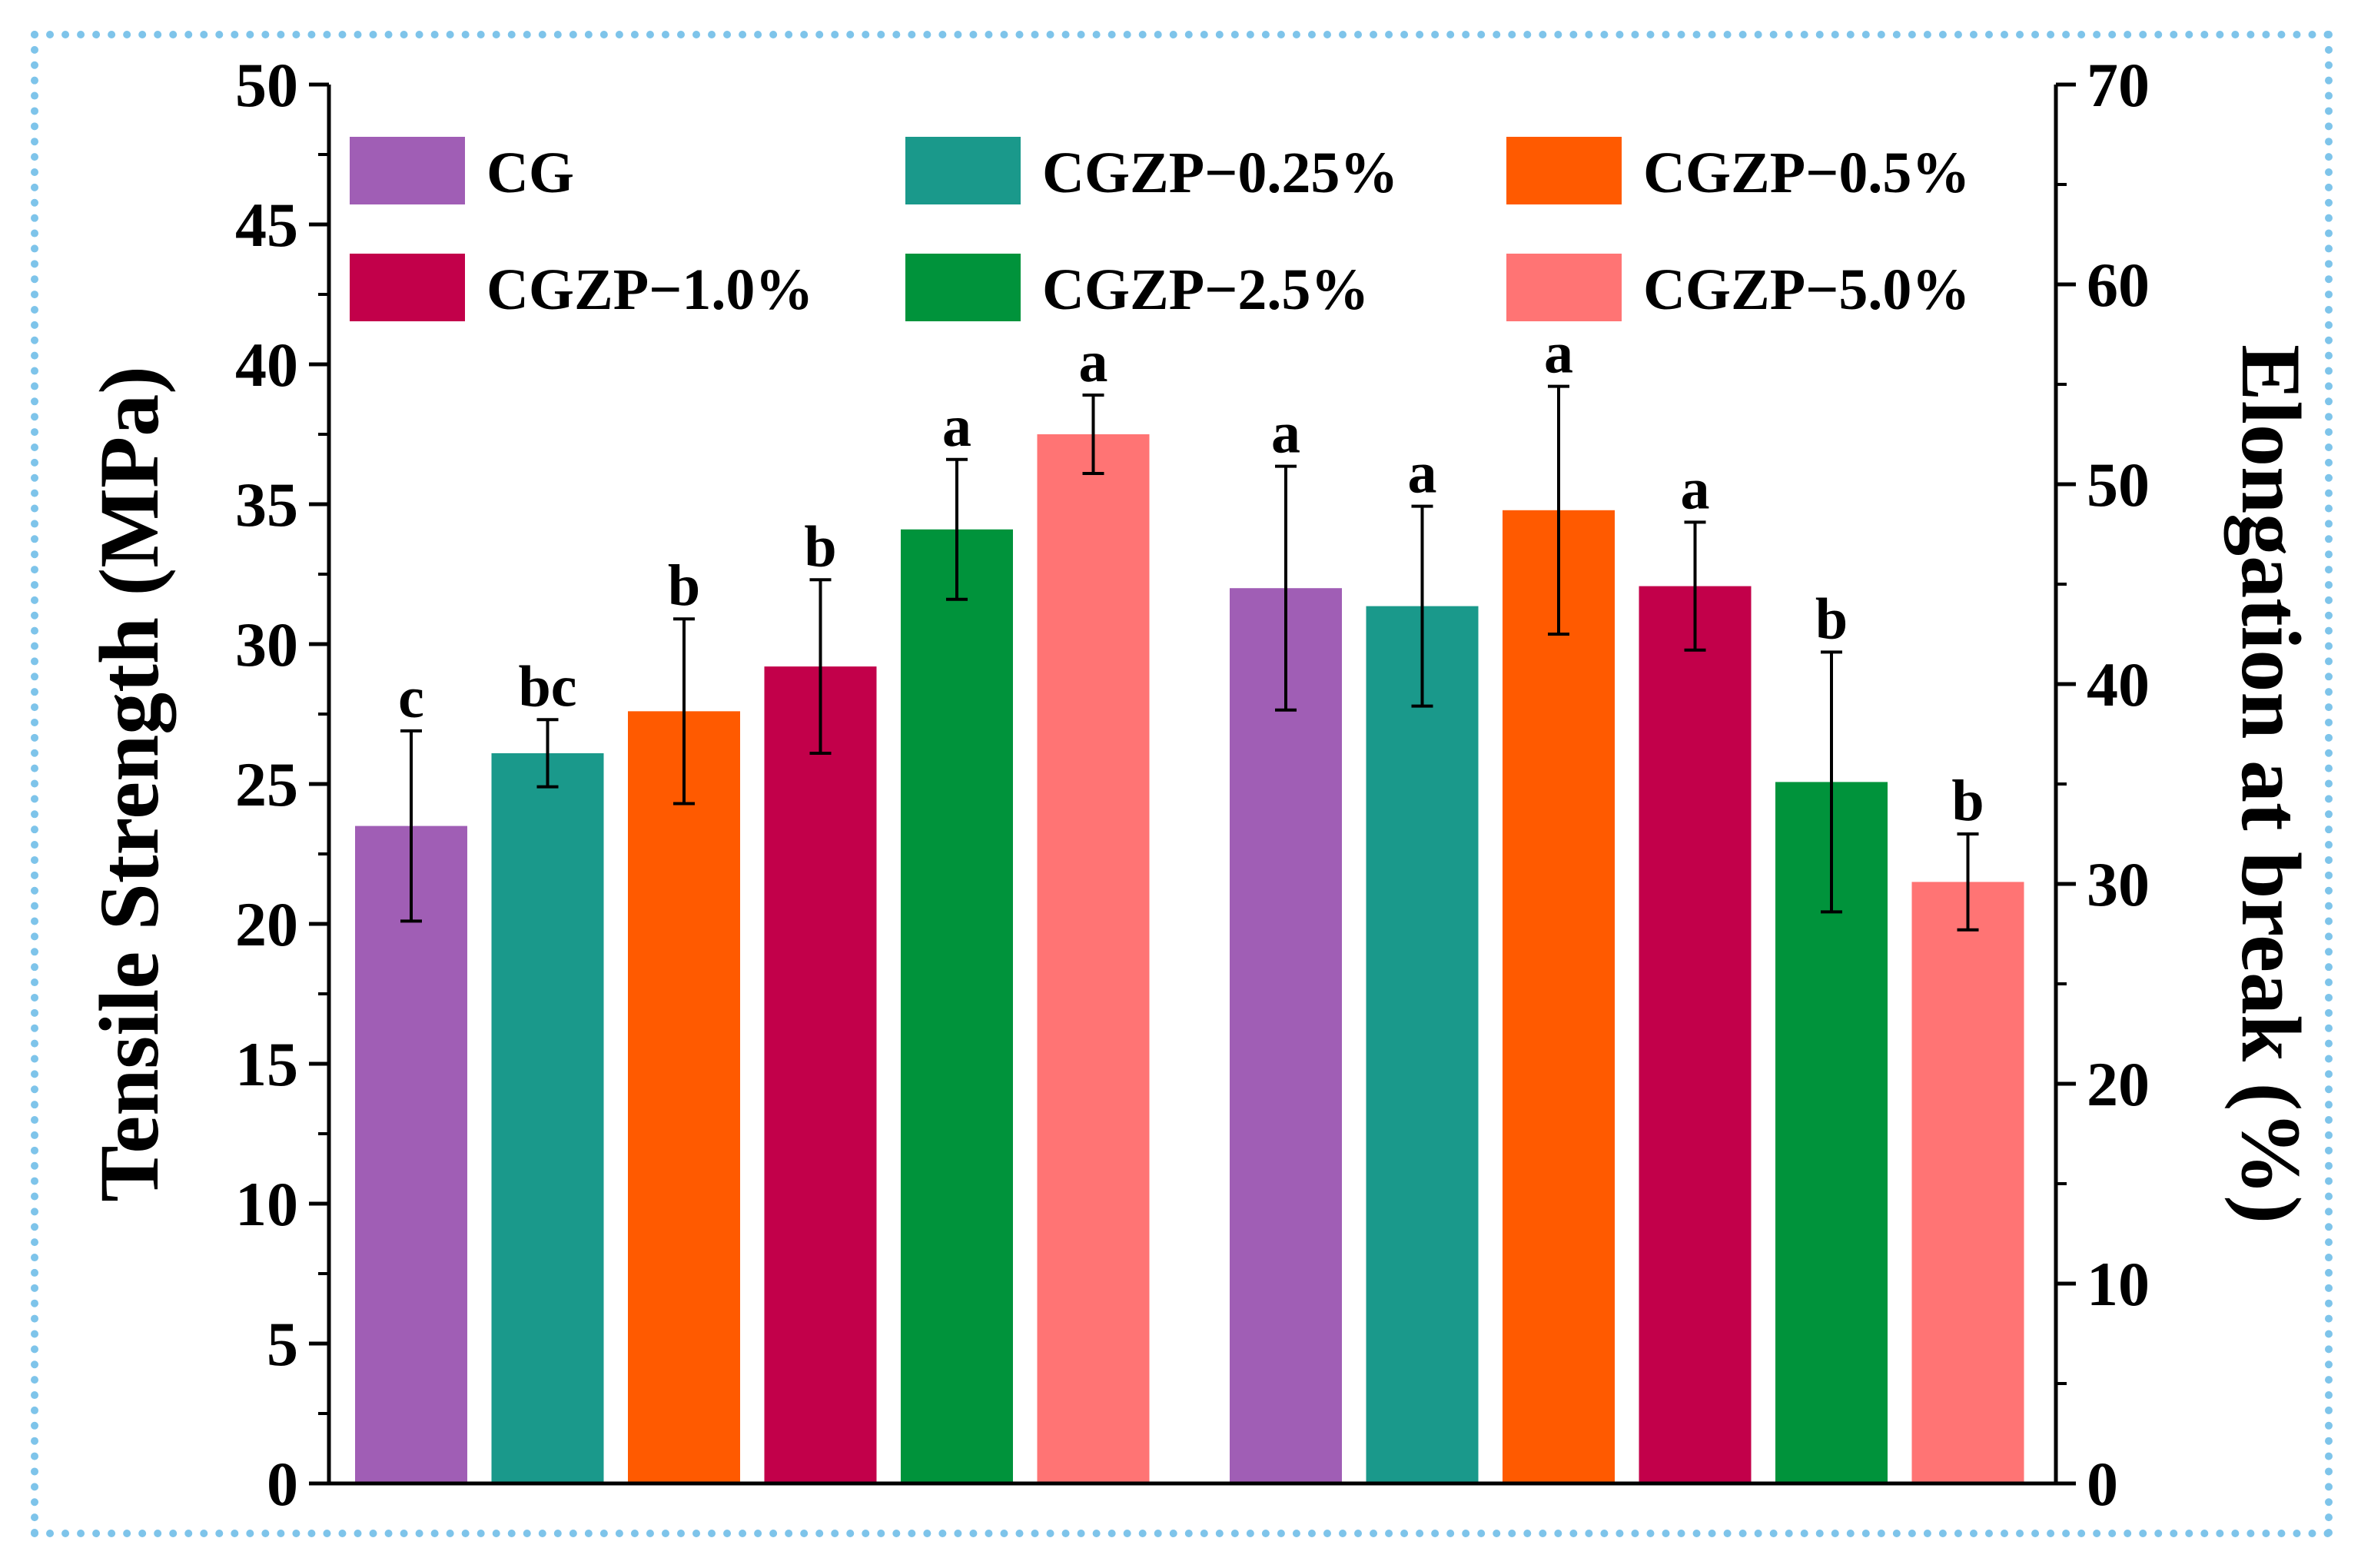 This screenshot has height=1568, width=2371. I want to click on left-tick-label: 5, so click(282, 1344).